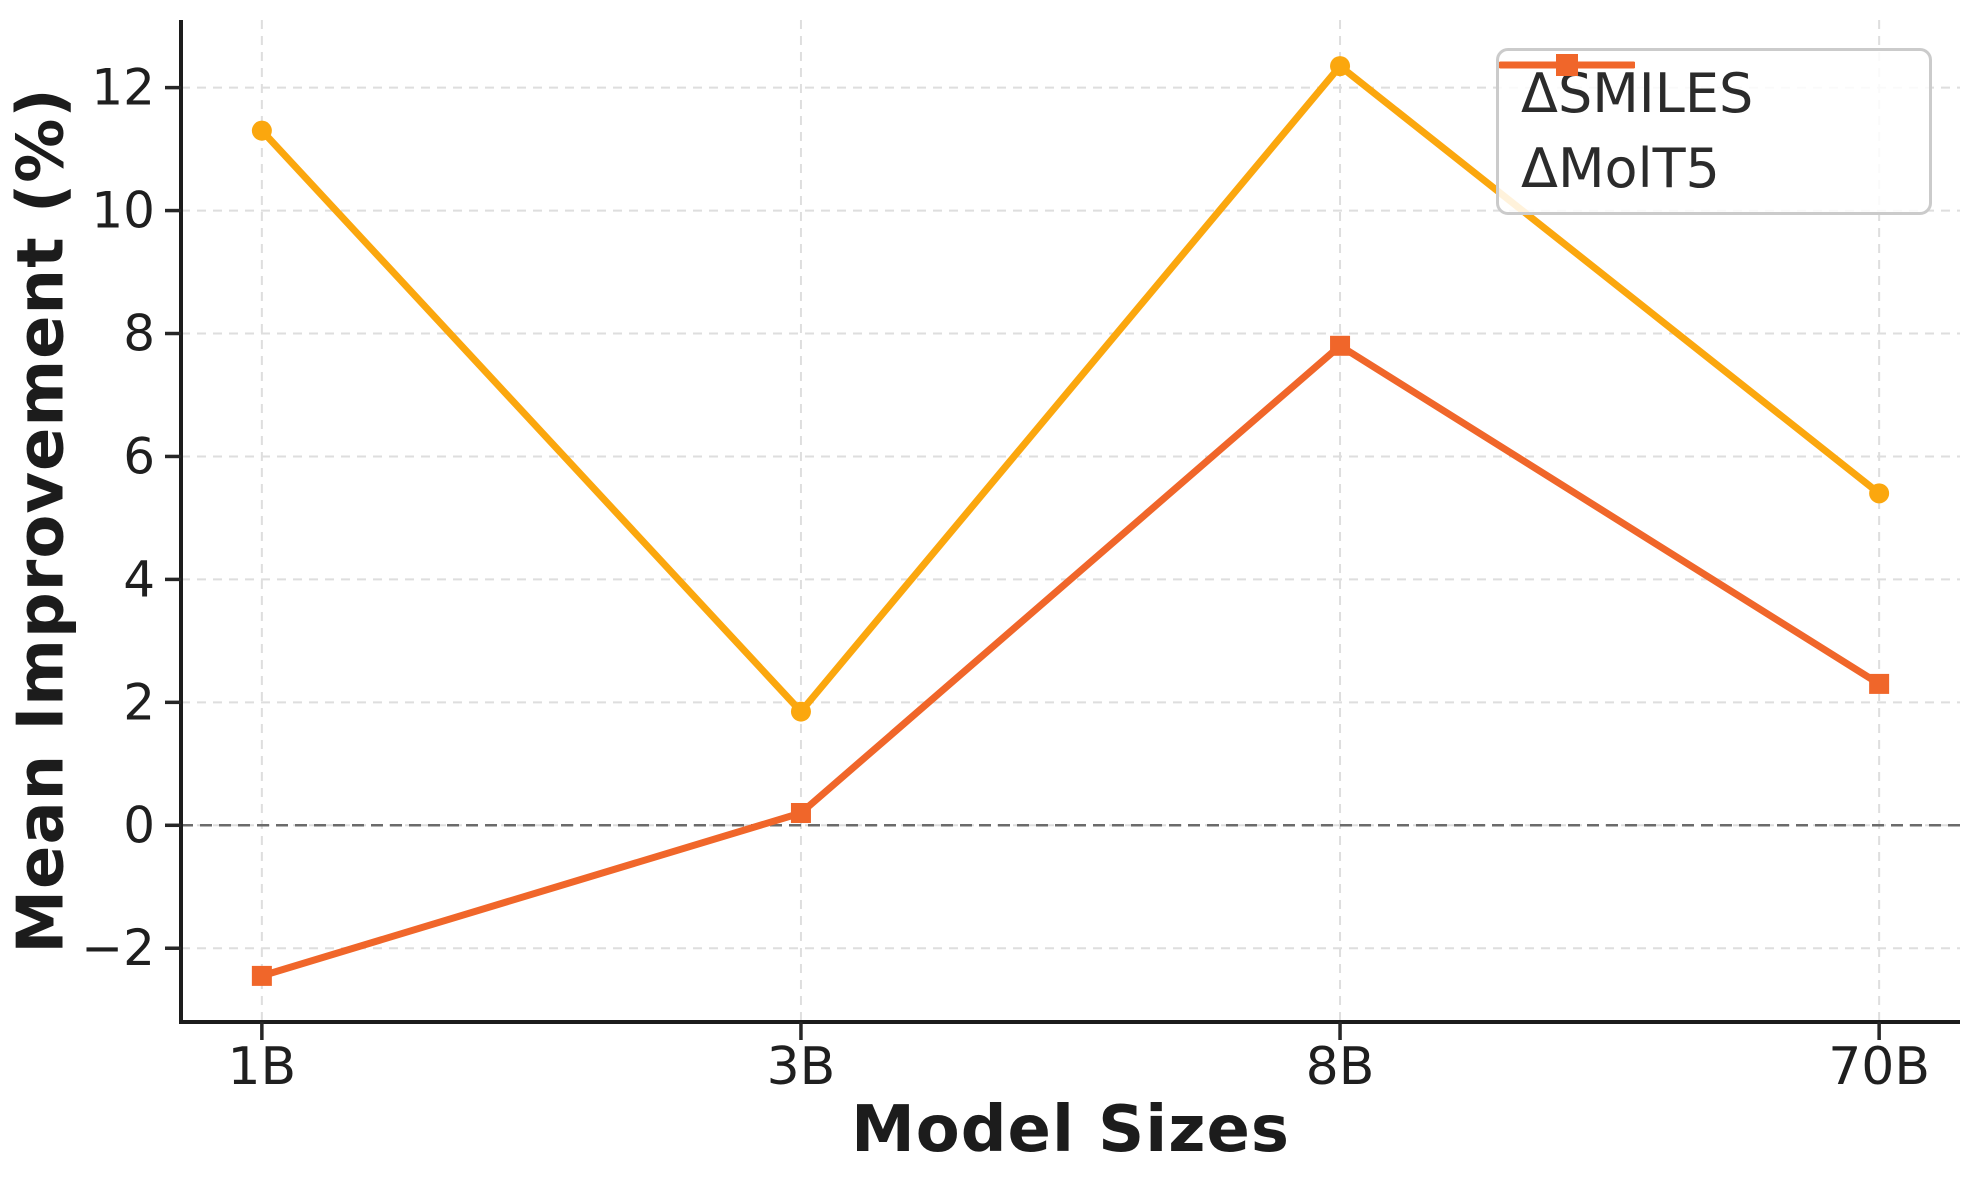 The width and height of the screenshot is (1979, 1180). Describe the element at coordinates (1070, 1130) in the screenshot. I see `x-axis-label: Model Sizes` at that location.